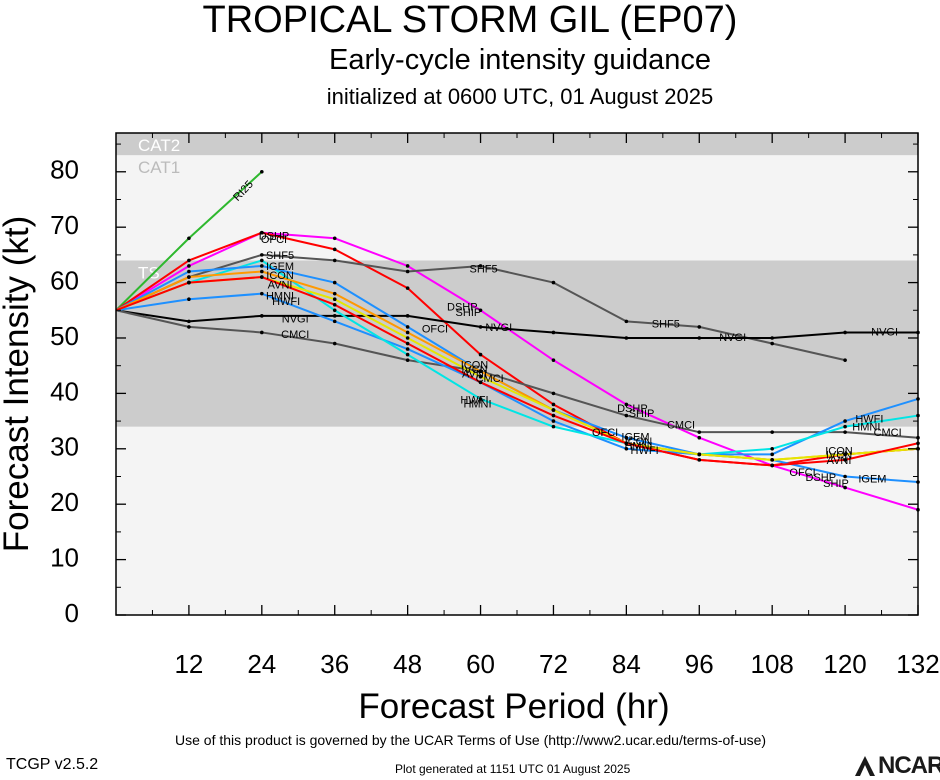 This screenshot has height=780, width=940. Describe the element at coordinates (72, 613) in the screenshot. I see `y-tick-label: 0` at that location.